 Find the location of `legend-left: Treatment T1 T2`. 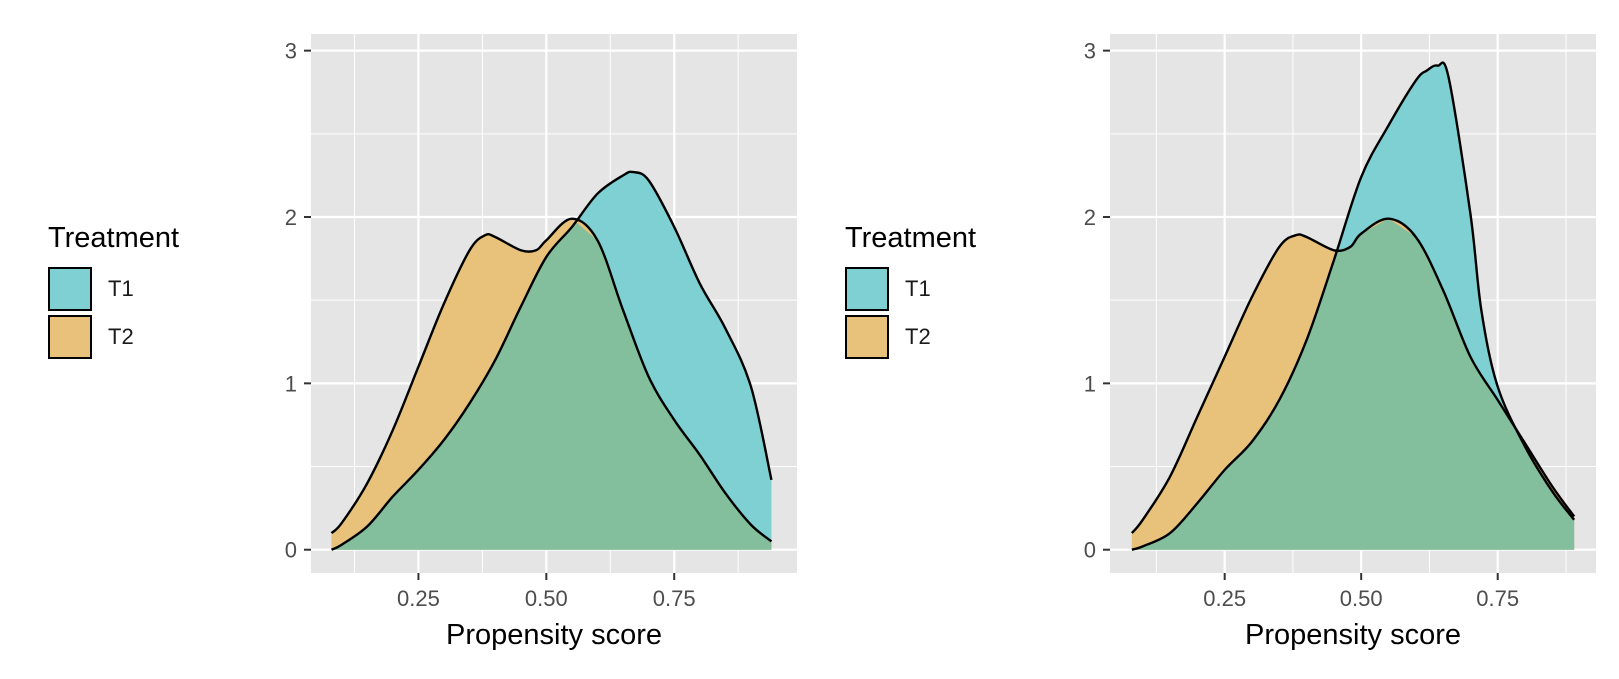

legend-left: Treatment T1 T2 is located at coordinates (113, 291).